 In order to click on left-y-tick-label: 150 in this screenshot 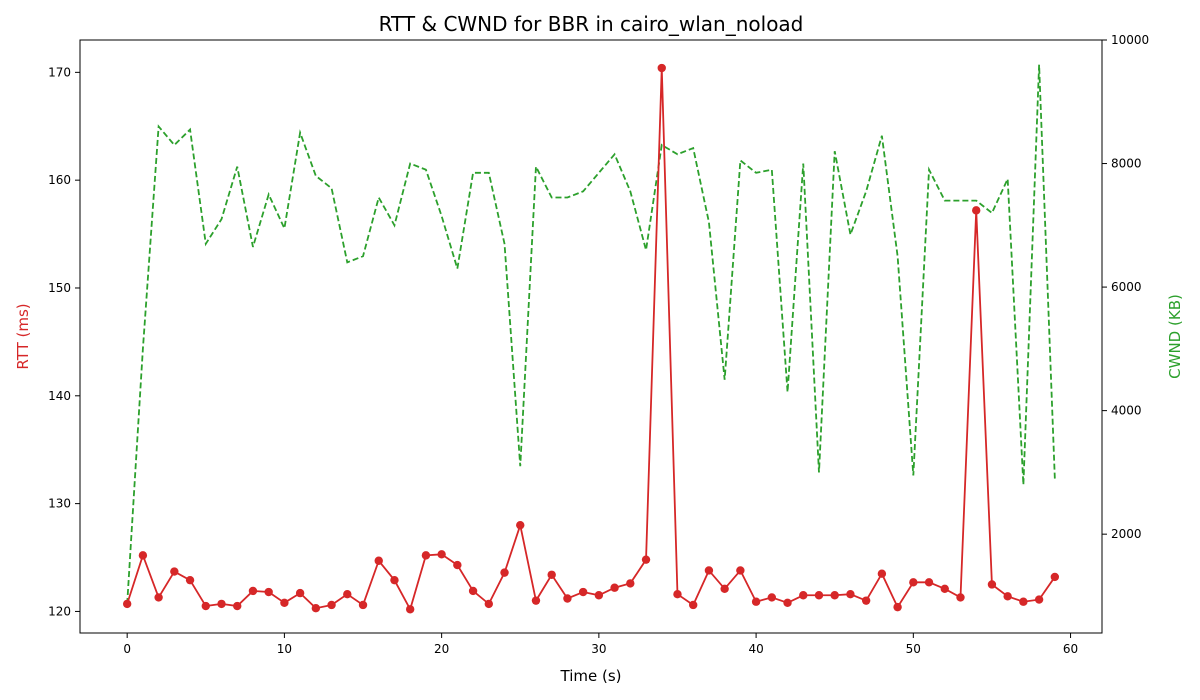, I will do `click(59, 288)`.